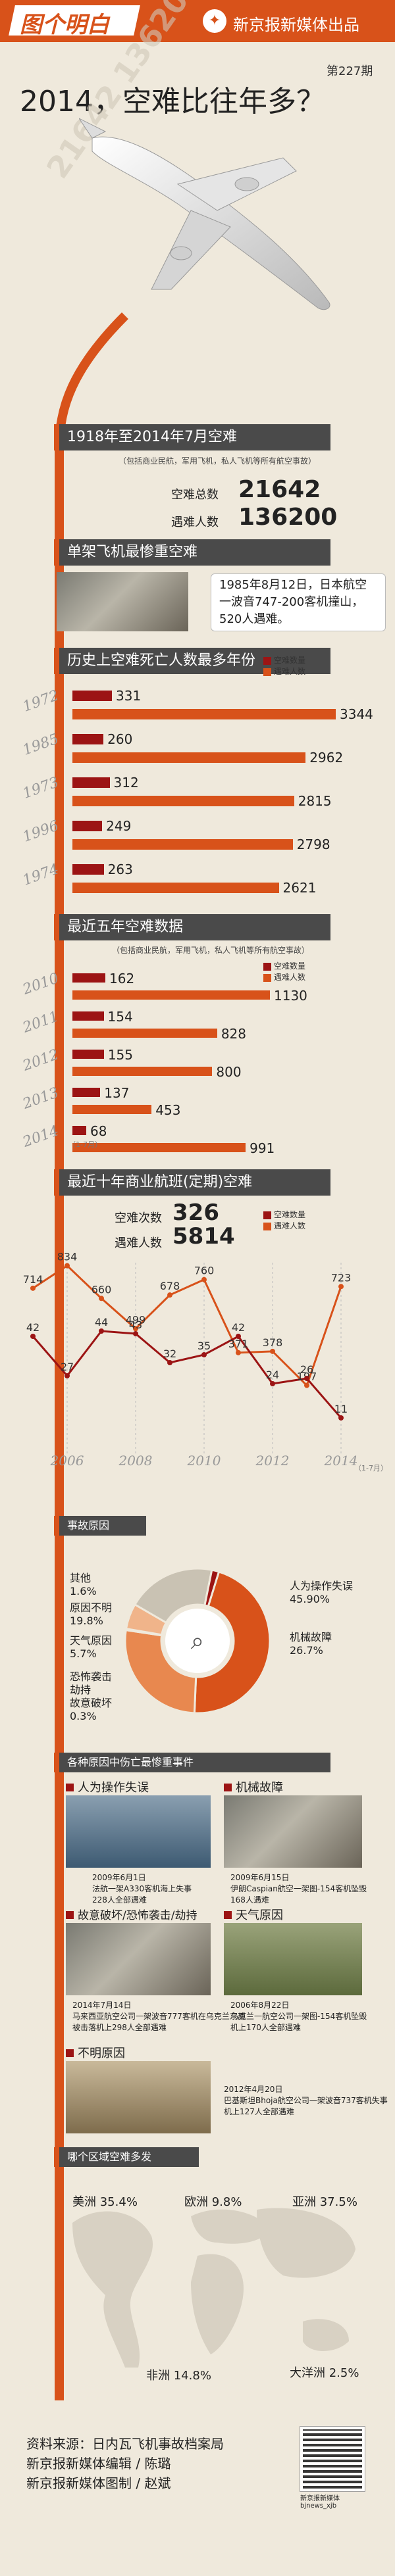 Image resolution: width=395 pixels, height=2576 pixels. Describe the element at coordinates (300, 888) in the screenshot. I see `bar-victims-label: 2621` at that location.